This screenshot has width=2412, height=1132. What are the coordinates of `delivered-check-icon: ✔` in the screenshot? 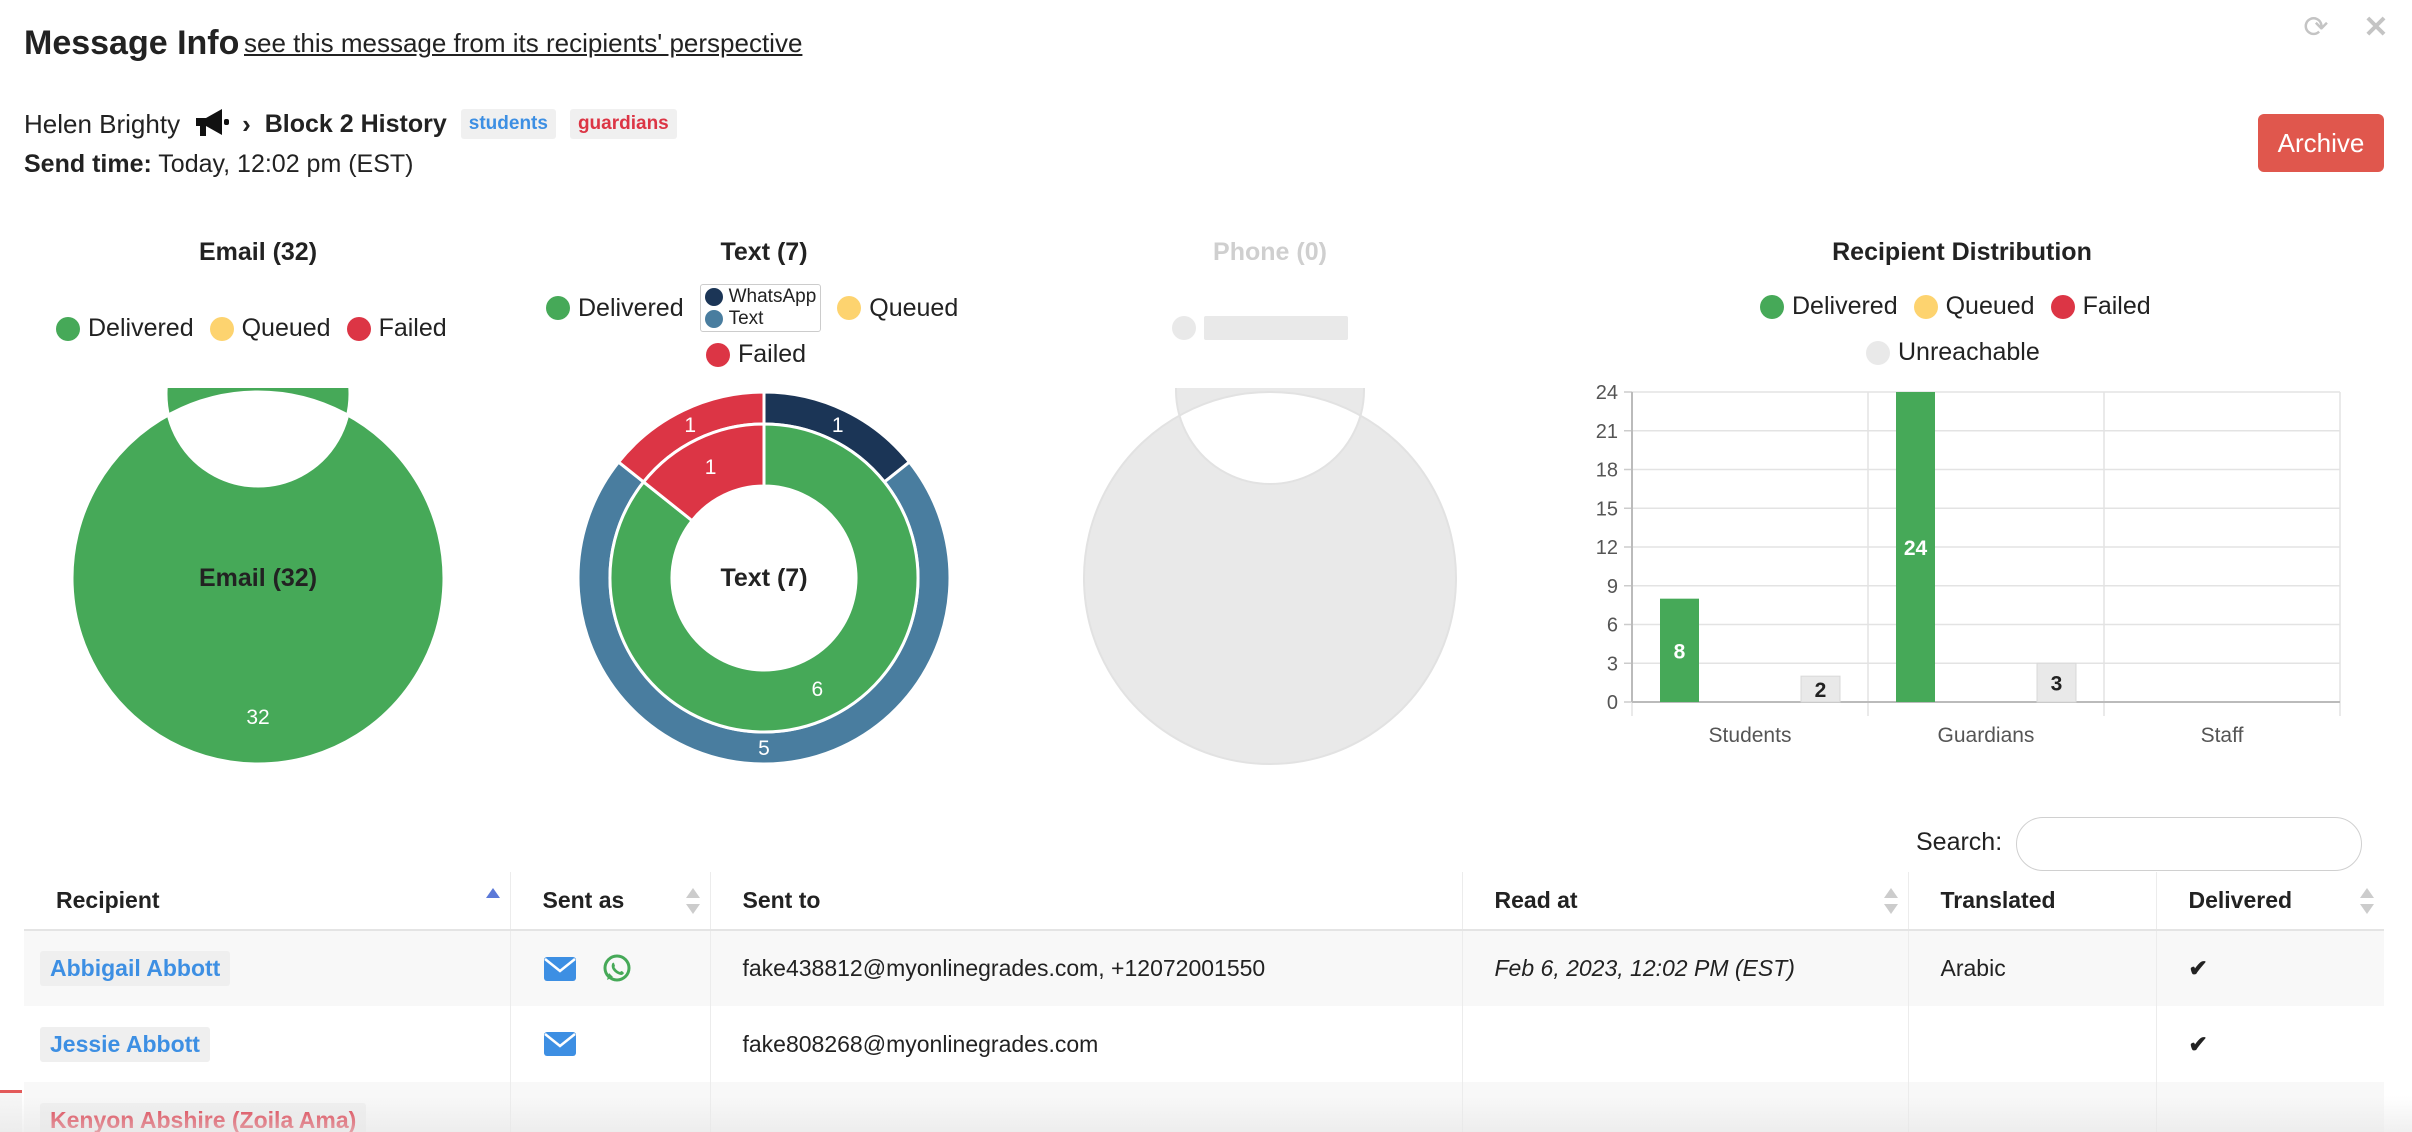 It's located at (2270, 968).